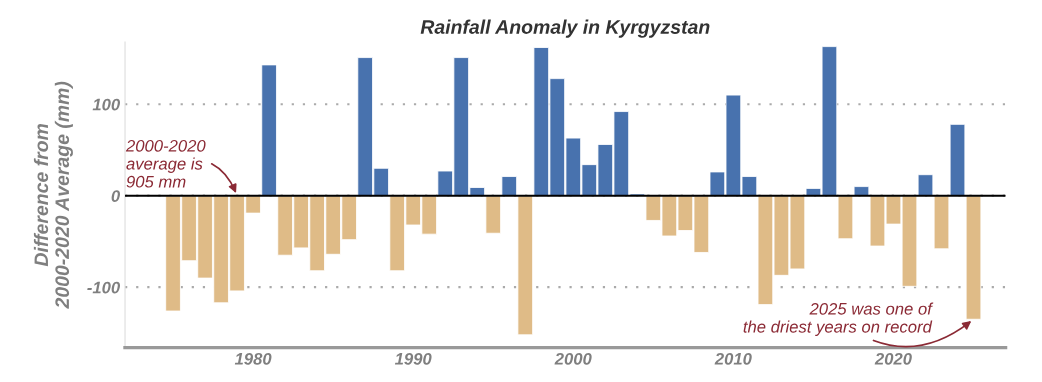  Describe the element at coordinates (106, 104) in the screenshot. I see `y-tick-label: 100` at that location.